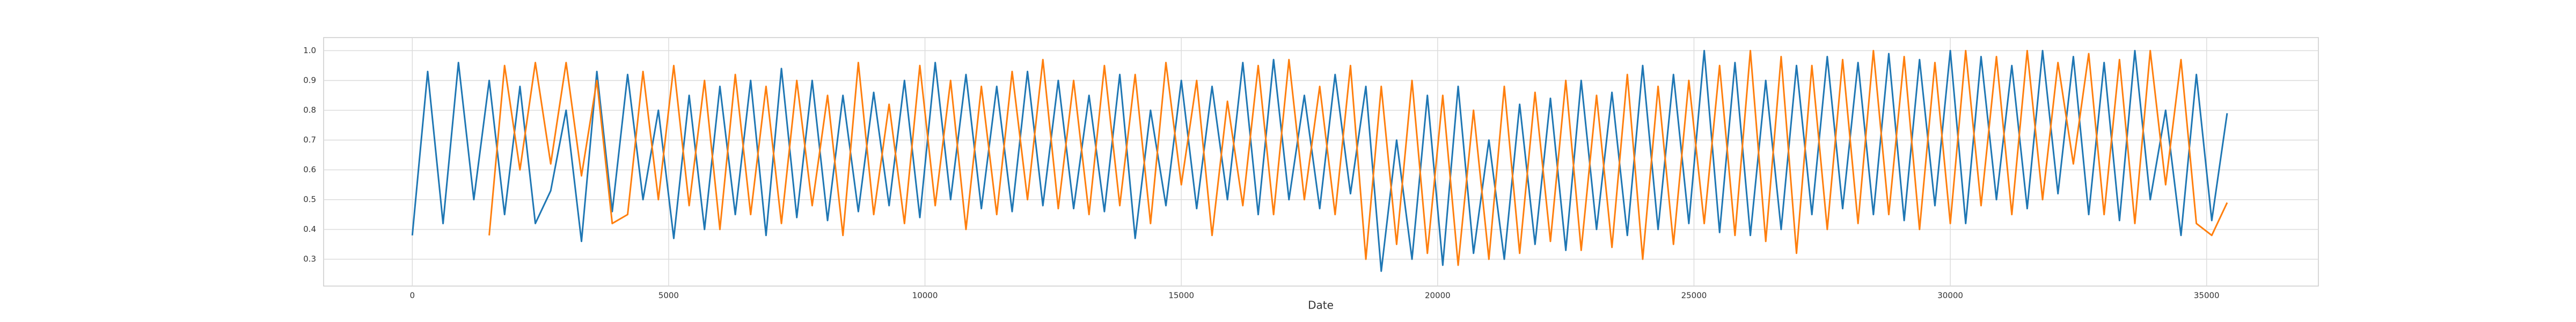 This screenshot has width=2576, height=322. What do you see at coordinates (309, 169) in the screenshot?
I see `y-tick-label: 0.6` at bounding box center [309, 169].